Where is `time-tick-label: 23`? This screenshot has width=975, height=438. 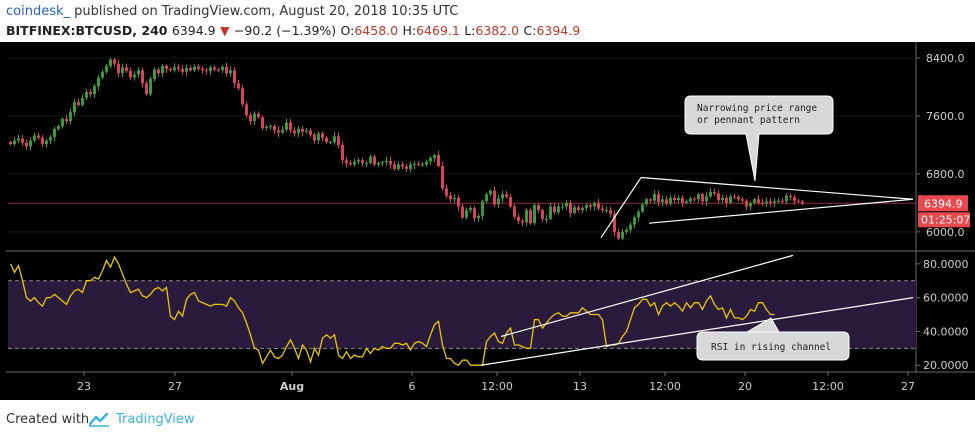 time-tick-label: 23 is located at coordinates (84, 386).